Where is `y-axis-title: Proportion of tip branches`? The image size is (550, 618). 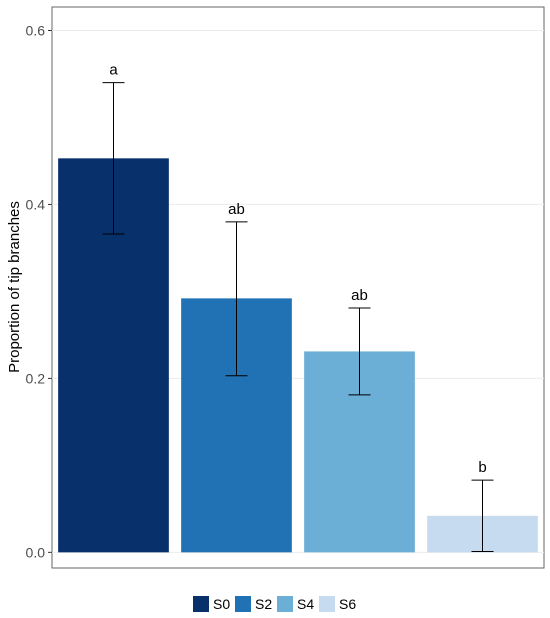
y-axis-title: Proportion of tip branches is located at coordinates (14, 287).